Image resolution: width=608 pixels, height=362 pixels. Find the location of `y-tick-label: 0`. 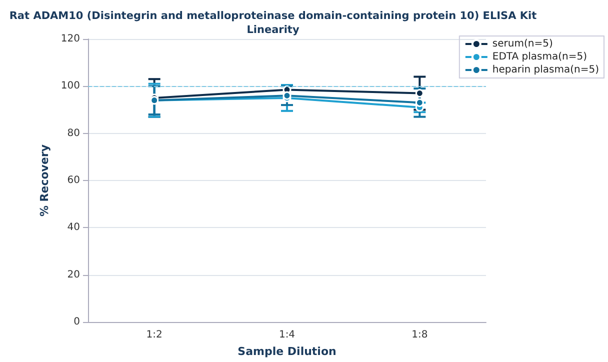

y-tick-label: 0 is located at coordinates (77, 322).